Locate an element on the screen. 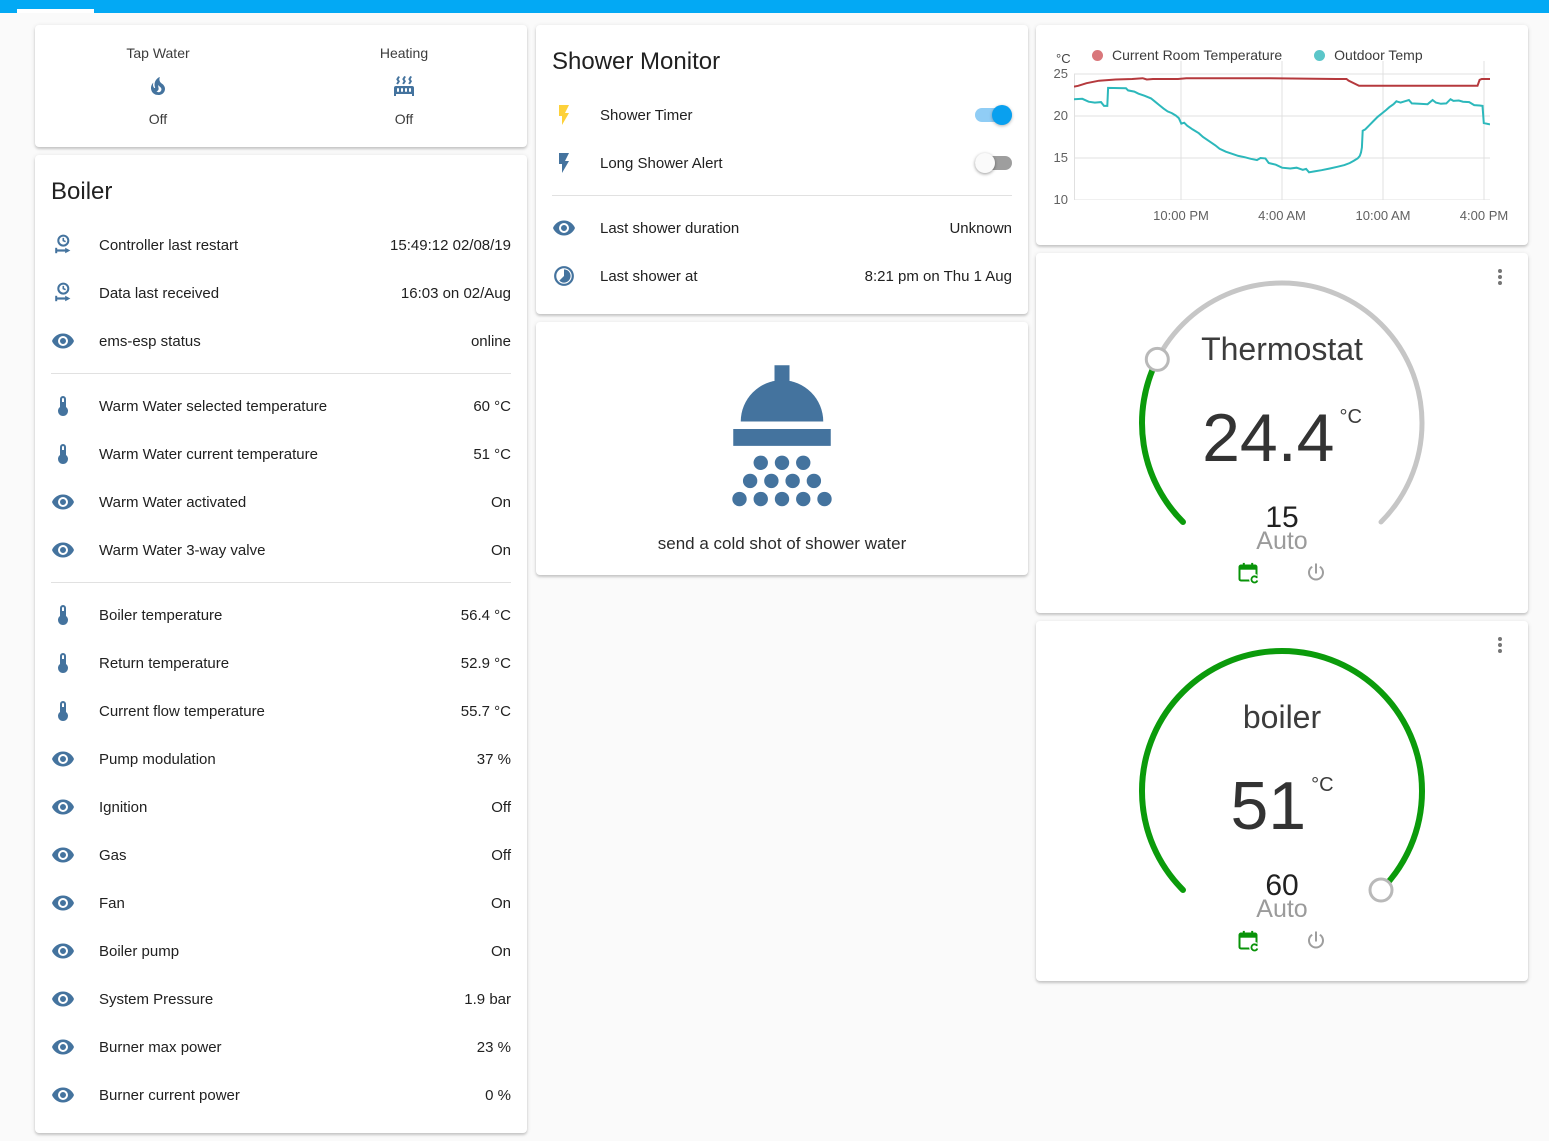 This screenshot has height=1141, width=1549. entity-label: Pump modulation is located at coordinates (157, 759).